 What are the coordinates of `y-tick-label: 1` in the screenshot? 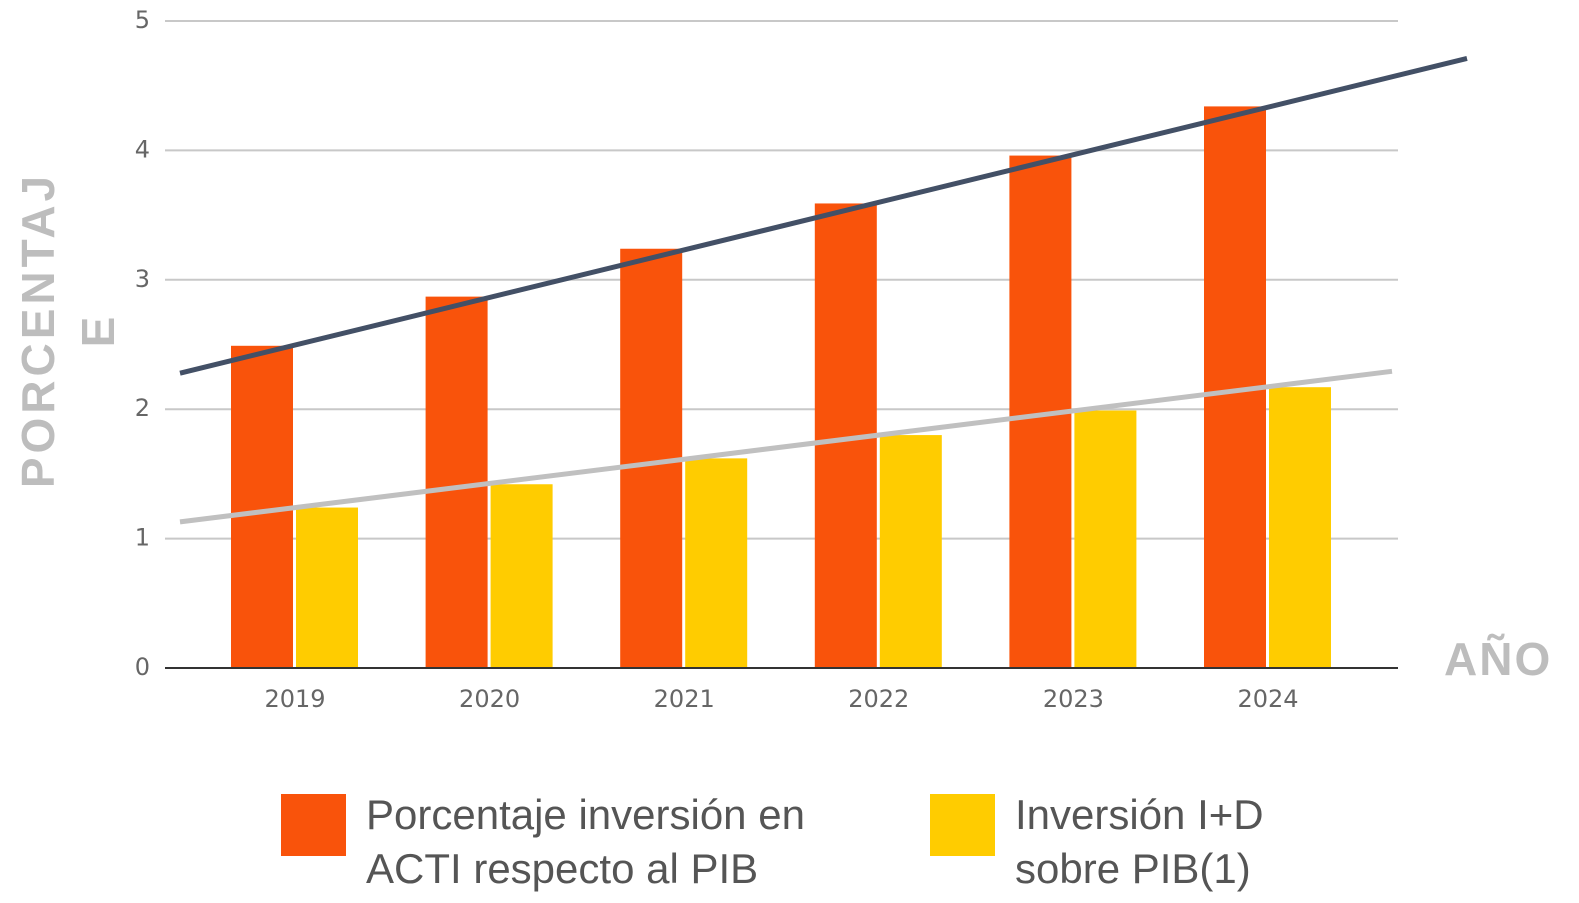 It's located at (142, 538).